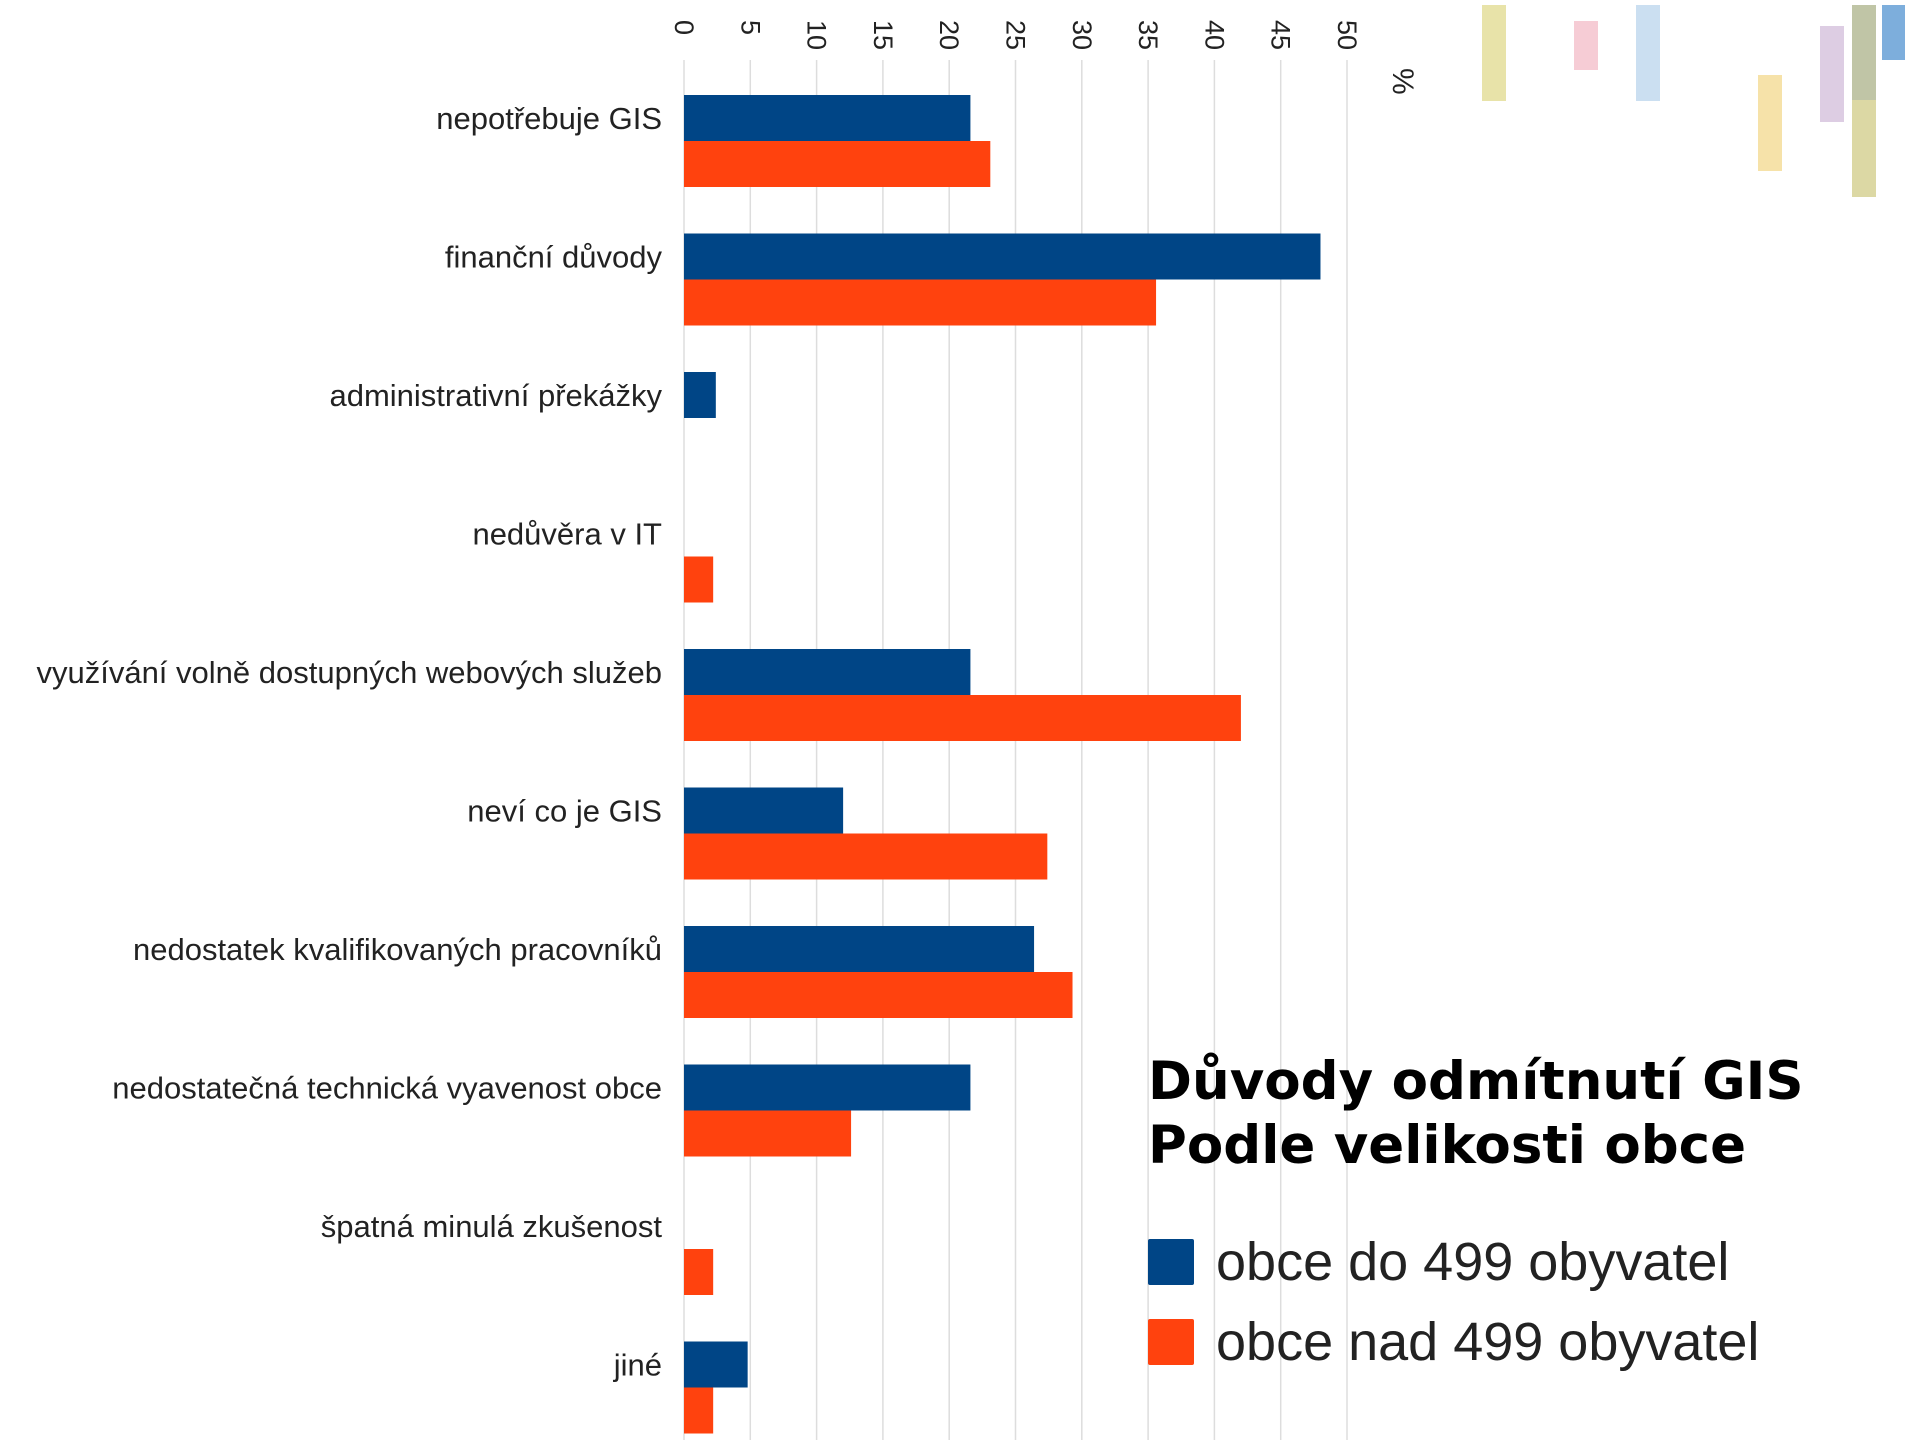  Describe the element at coordinates (883, 35) in the screenshot. I see `x-tick-label: 15` at that location.